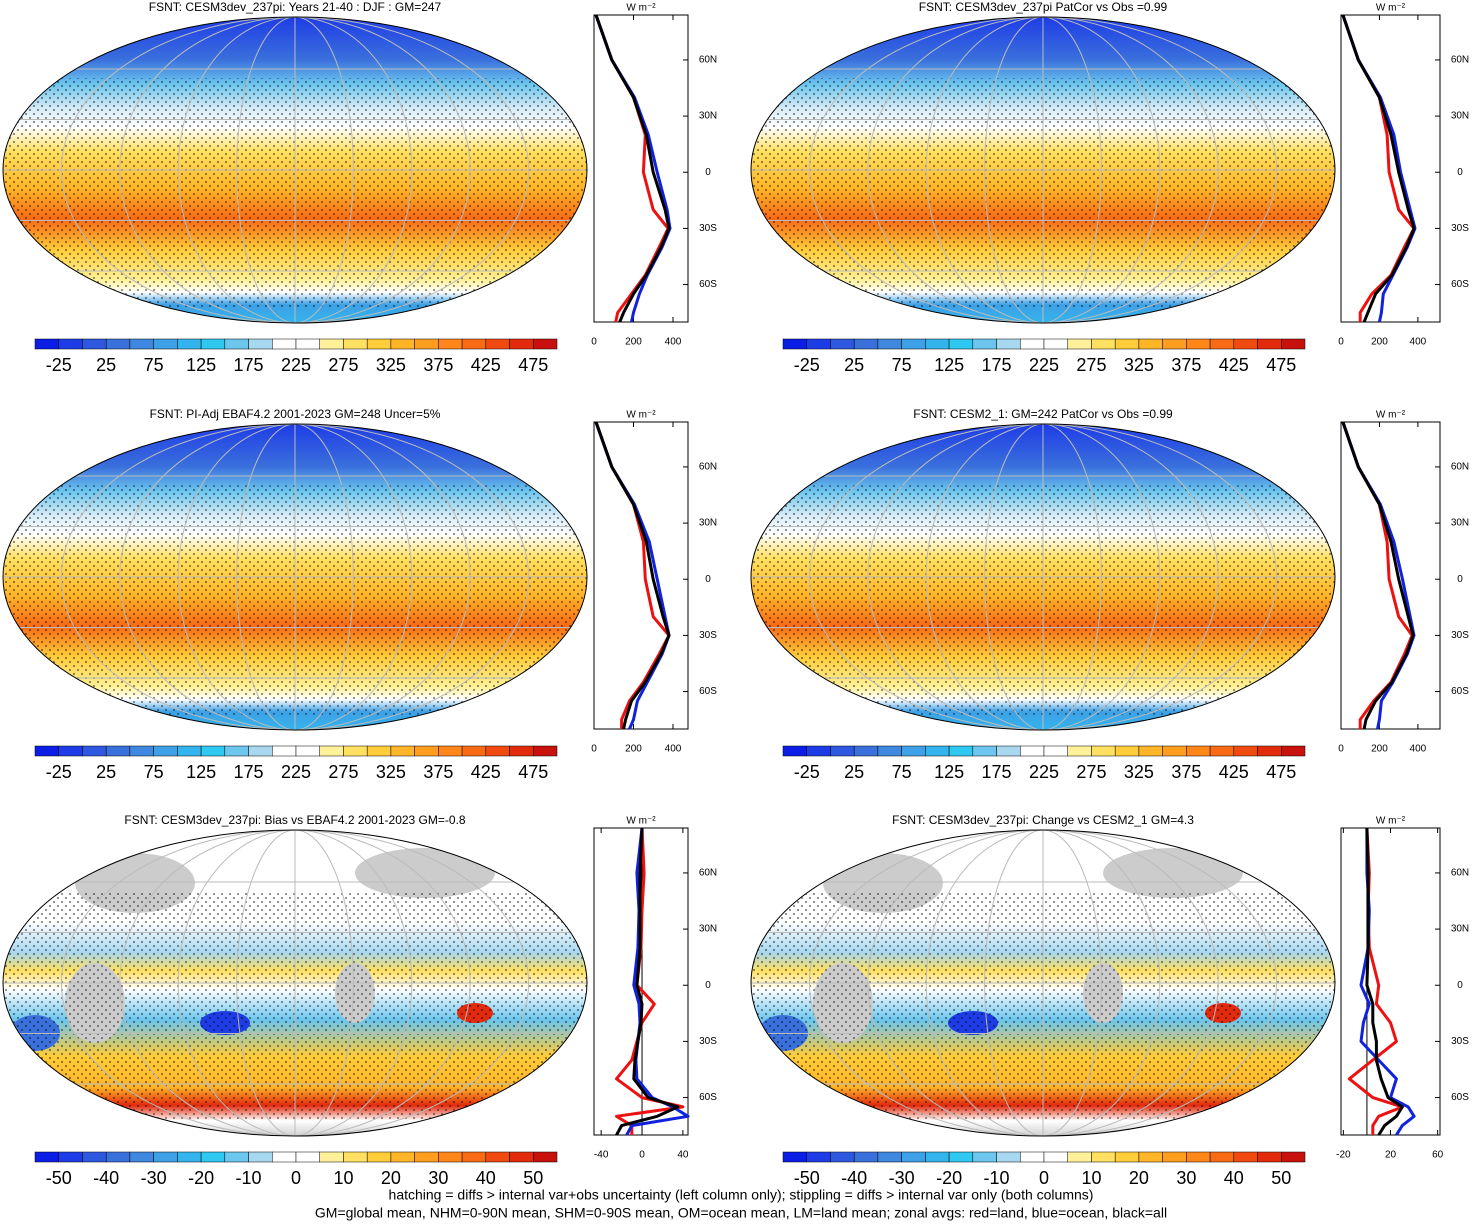  Describe the element at coordinates (106, 772) in the screenshot. I see `colorbar-label: 25` at that location.